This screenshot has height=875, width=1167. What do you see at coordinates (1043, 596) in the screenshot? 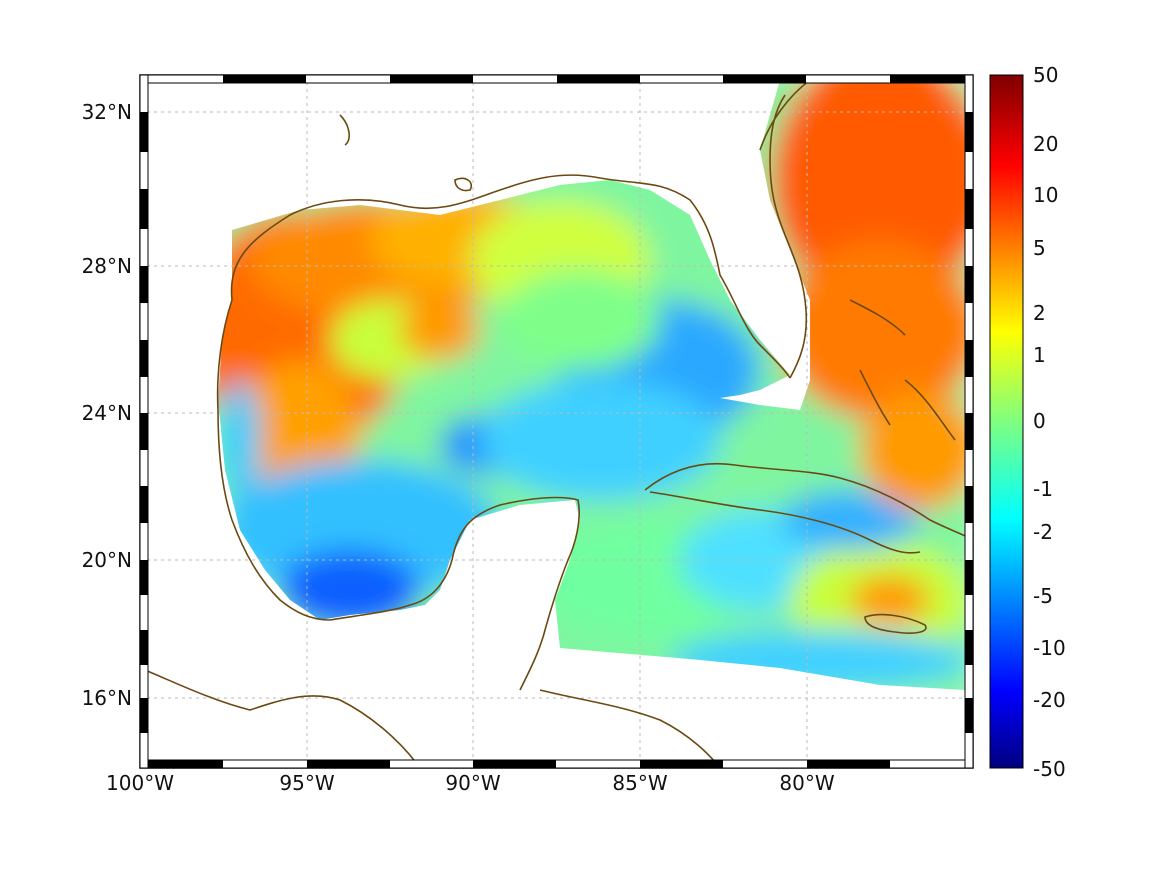
I see `colorbar-tick-label: -5` at bounding box center [1043, 596].